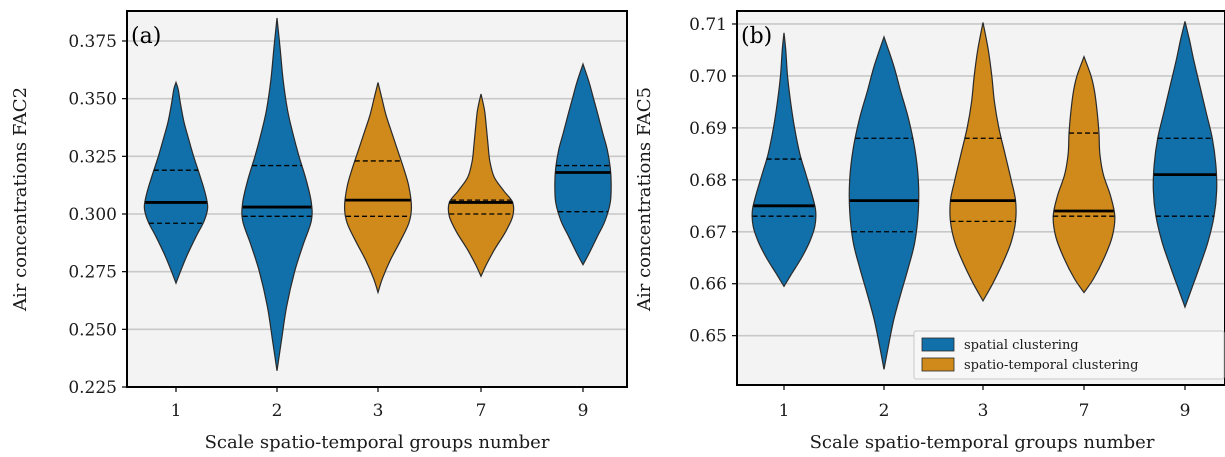  Describe the element at coordinates (938, 364) in the screenshot. I see `legend-swatch-spatiotemporal` at that location.